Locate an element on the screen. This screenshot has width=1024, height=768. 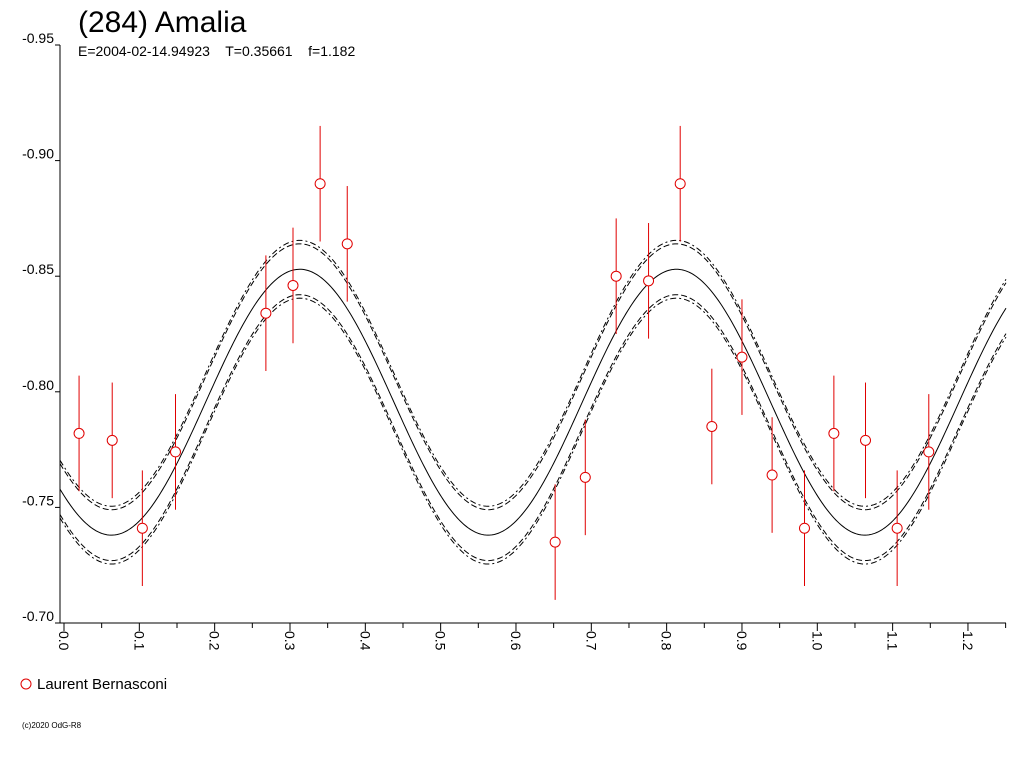
legend-label-laurent-bernasconi: Laurent Bernasconi is located at coordinates (102, 684).